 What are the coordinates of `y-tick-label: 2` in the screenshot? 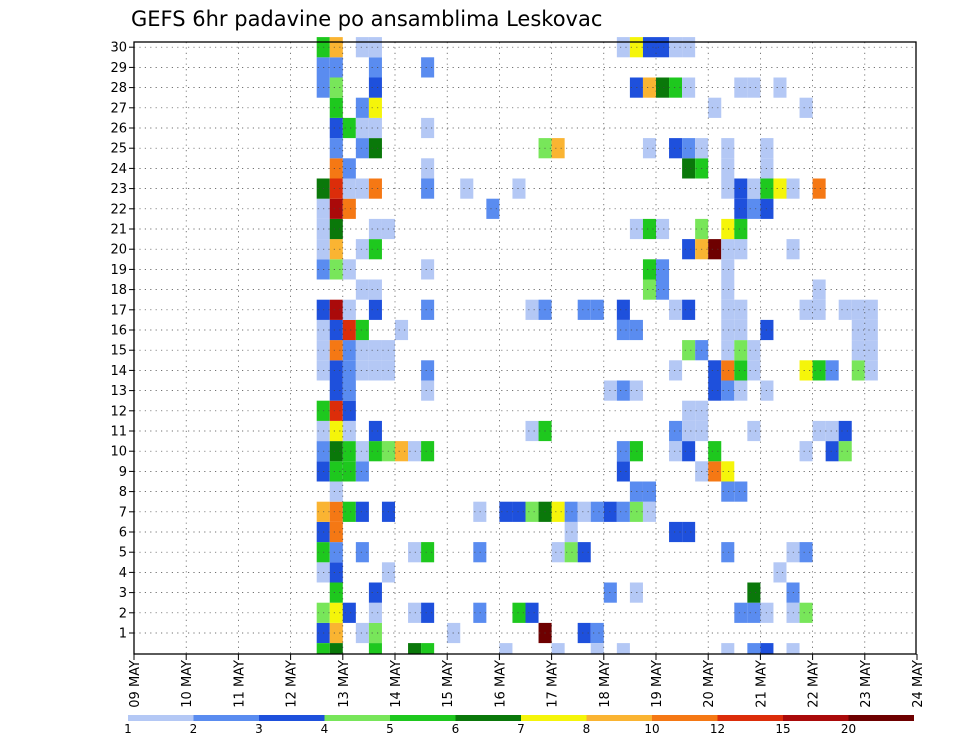 It's located at (123, 613).